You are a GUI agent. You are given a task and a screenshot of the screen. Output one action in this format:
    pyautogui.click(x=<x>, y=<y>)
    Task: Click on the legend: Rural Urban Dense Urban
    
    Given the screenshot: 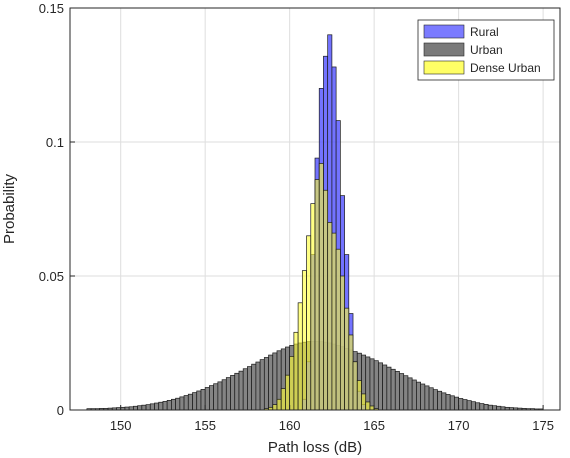 What is the action you would take?
    pyautogui.click(x=486, y=50)
    